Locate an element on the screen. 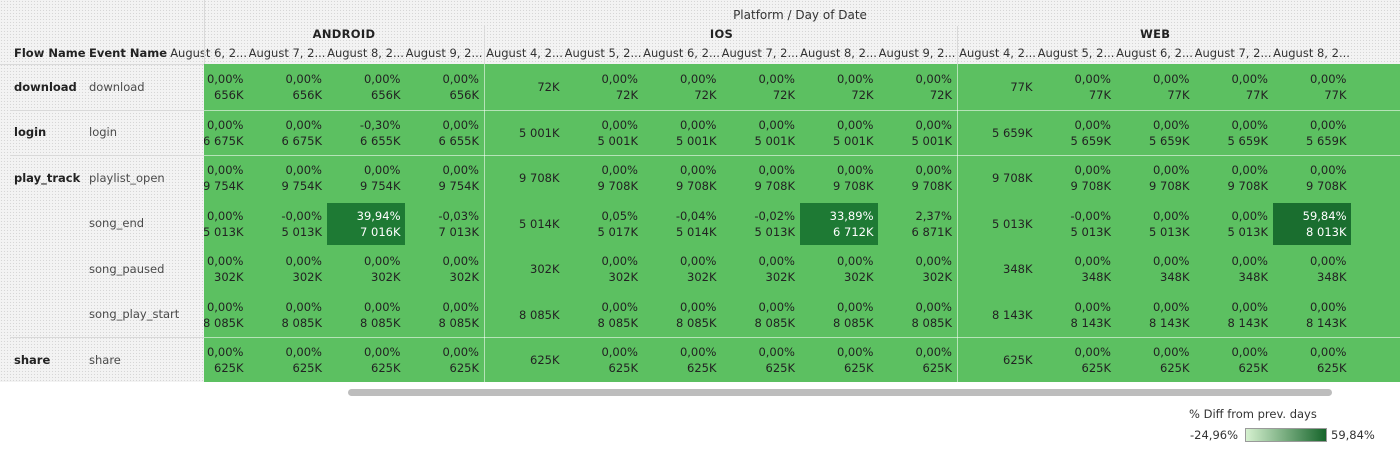 The height and width of the screenshot is (450, 1400). platform-header-divider is located at coordinates (957, 45).